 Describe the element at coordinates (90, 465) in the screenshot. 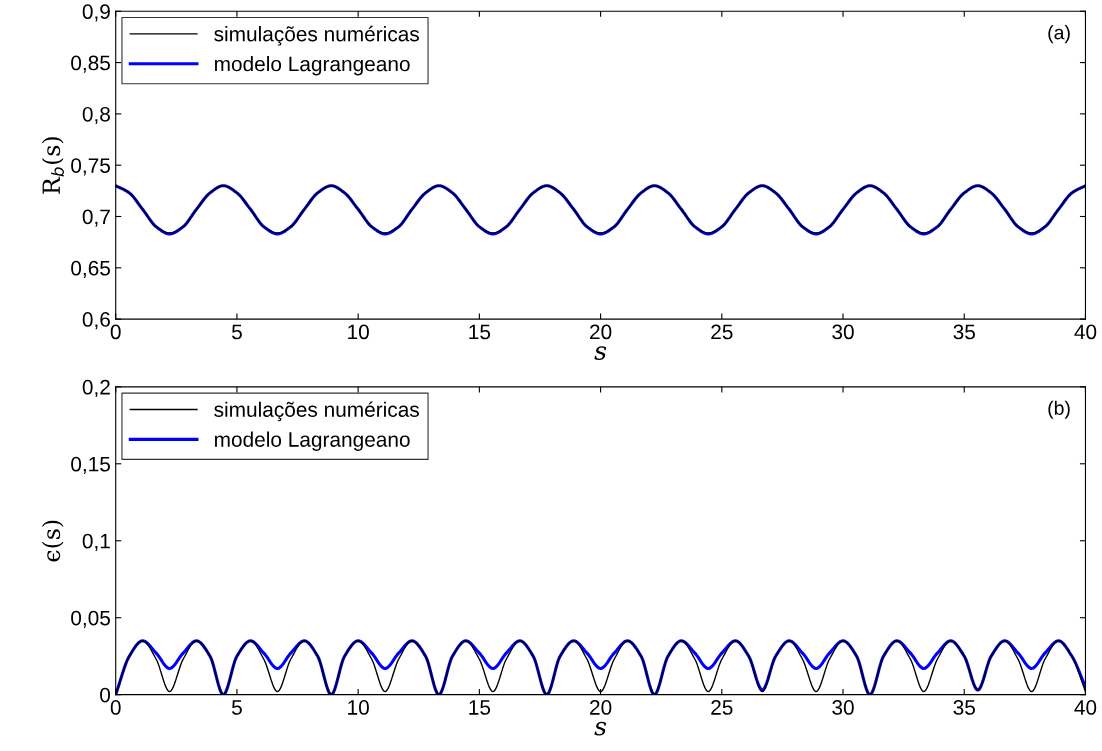

I see `y-tick-label: 0,15` at that location.